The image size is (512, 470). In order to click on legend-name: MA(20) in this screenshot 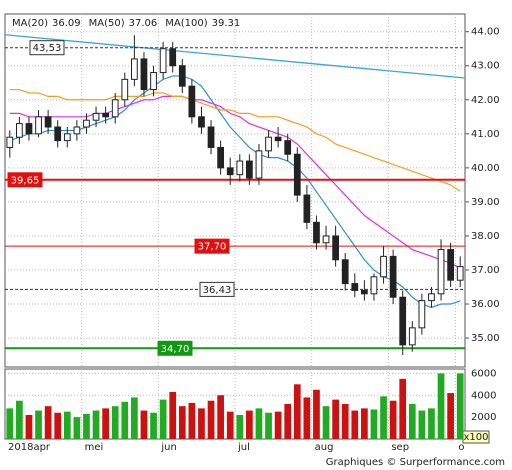, I will do `click(30, 23)`.